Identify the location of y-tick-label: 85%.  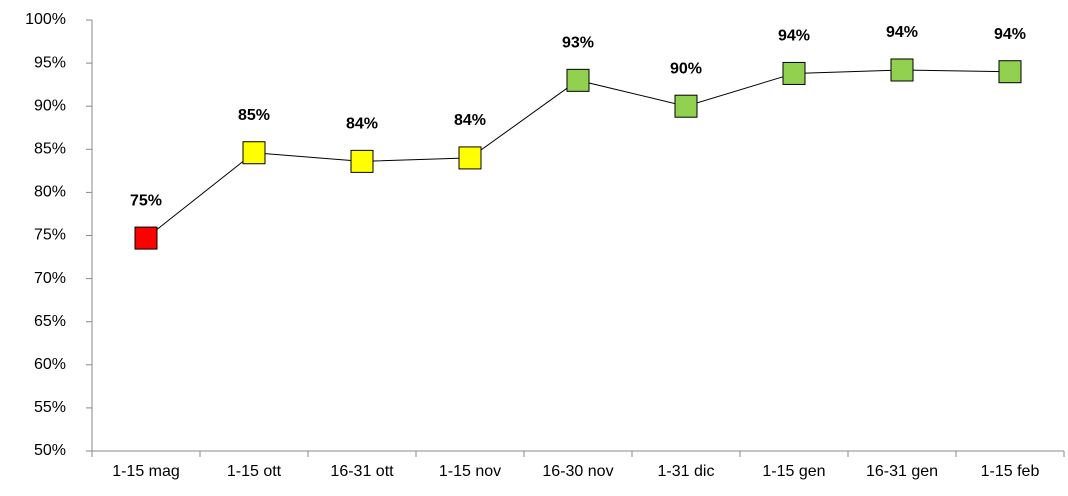
(50, 149).